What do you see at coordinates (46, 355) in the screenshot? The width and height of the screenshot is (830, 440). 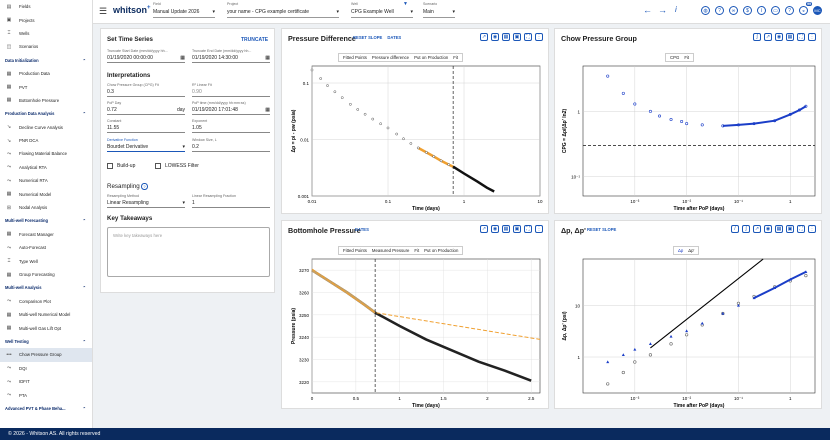 I see `sidebar-item: ••• Chow Pressure Group` at bounding box center [46, 355].